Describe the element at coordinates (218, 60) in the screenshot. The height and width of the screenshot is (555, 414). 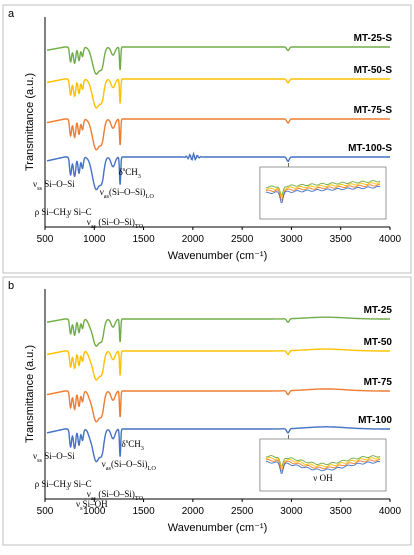
I see `series-line-mt-25-s` at that location.